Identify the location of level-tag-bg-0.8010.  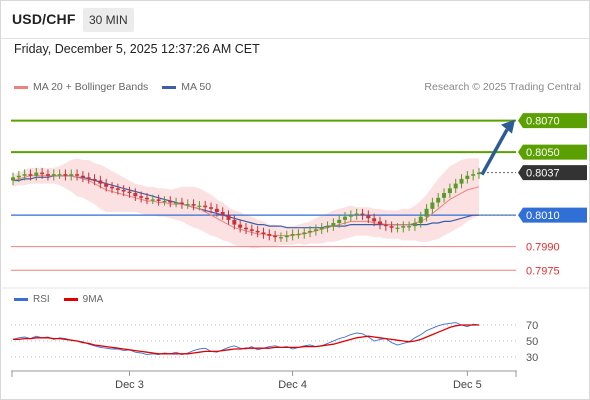
(552, 215).